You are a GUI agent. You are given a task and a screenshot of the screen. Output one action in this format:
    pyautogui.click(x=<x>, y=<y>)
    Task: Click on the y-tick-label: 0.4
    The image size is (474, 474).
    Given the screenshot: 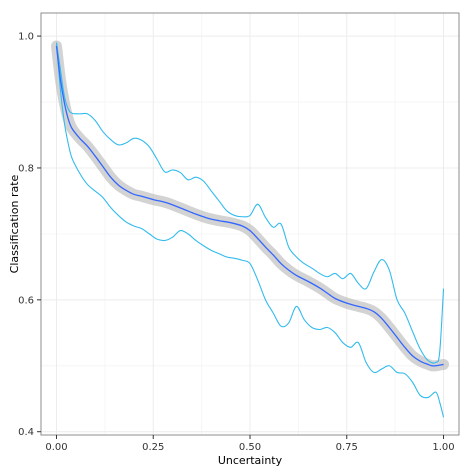 What is the action you would take?
    pyautogui.click(x=26, y=432)
    